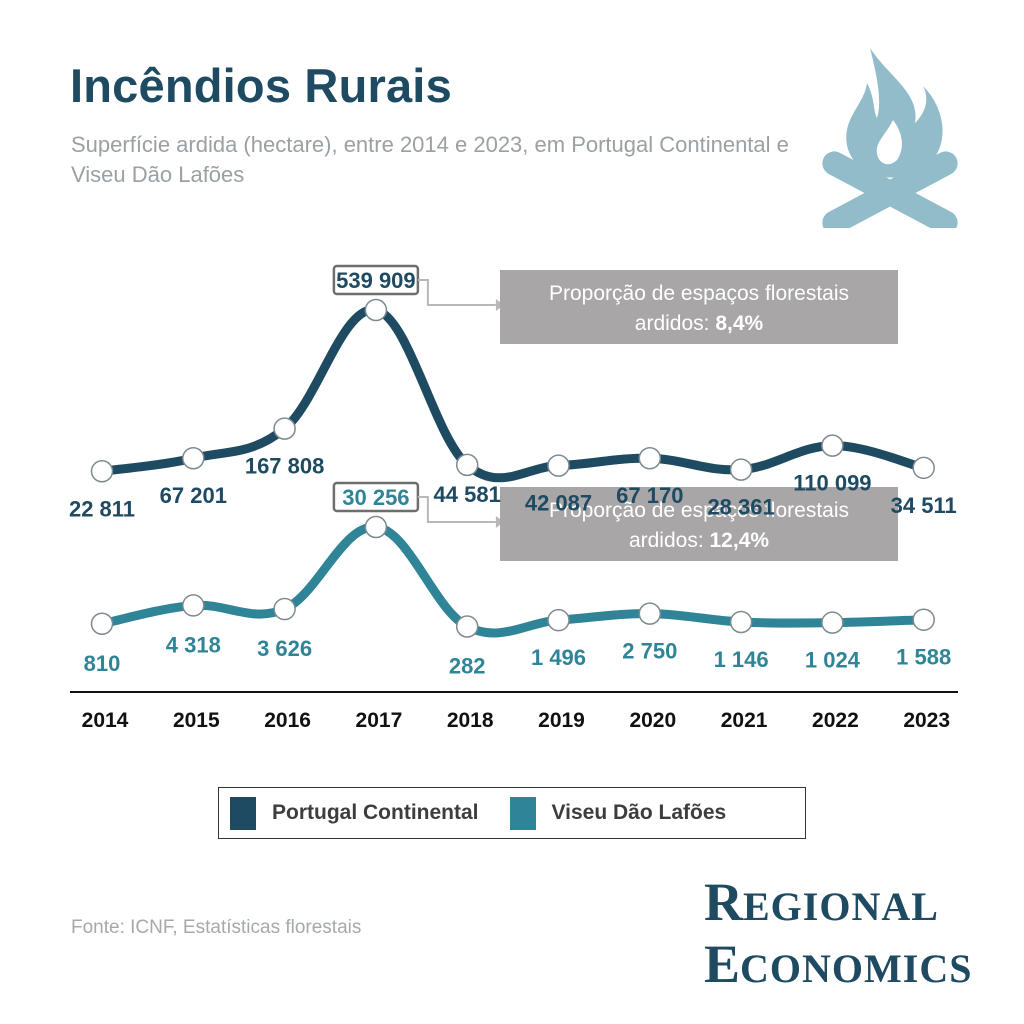 This screenshot has height=1024, width=1024. What do you see at coordinates (699, 293) in the screenshot?
I see `annotation-line1-portugal: Proporção de espaços florestais` at bounding box center [699, 293].